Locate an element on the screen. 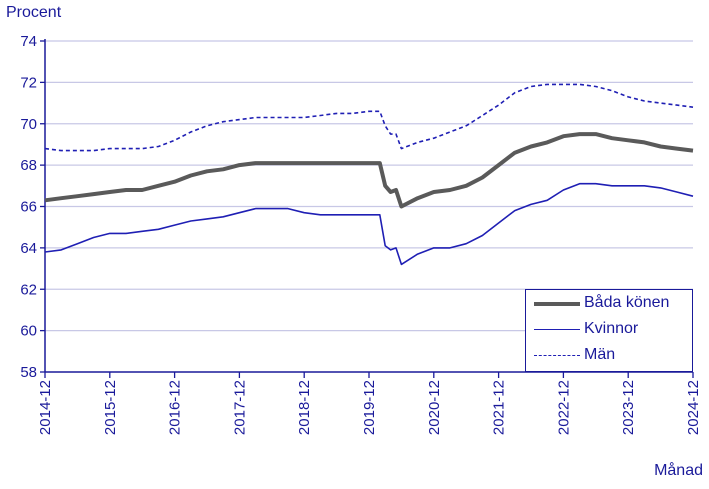  y-tick-label: 74 is located at coordinates (28, 41).